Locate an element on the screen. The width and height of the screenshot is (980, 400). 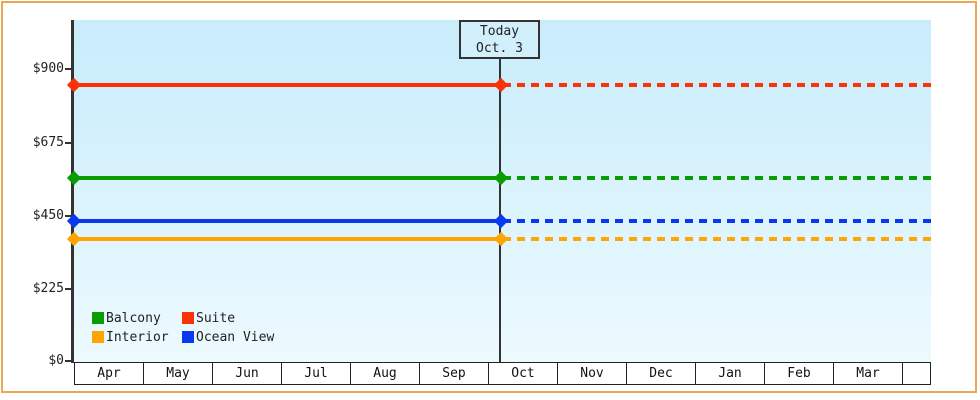
today-label-line2: Oct. 3 is located at coordinates (499, 48).